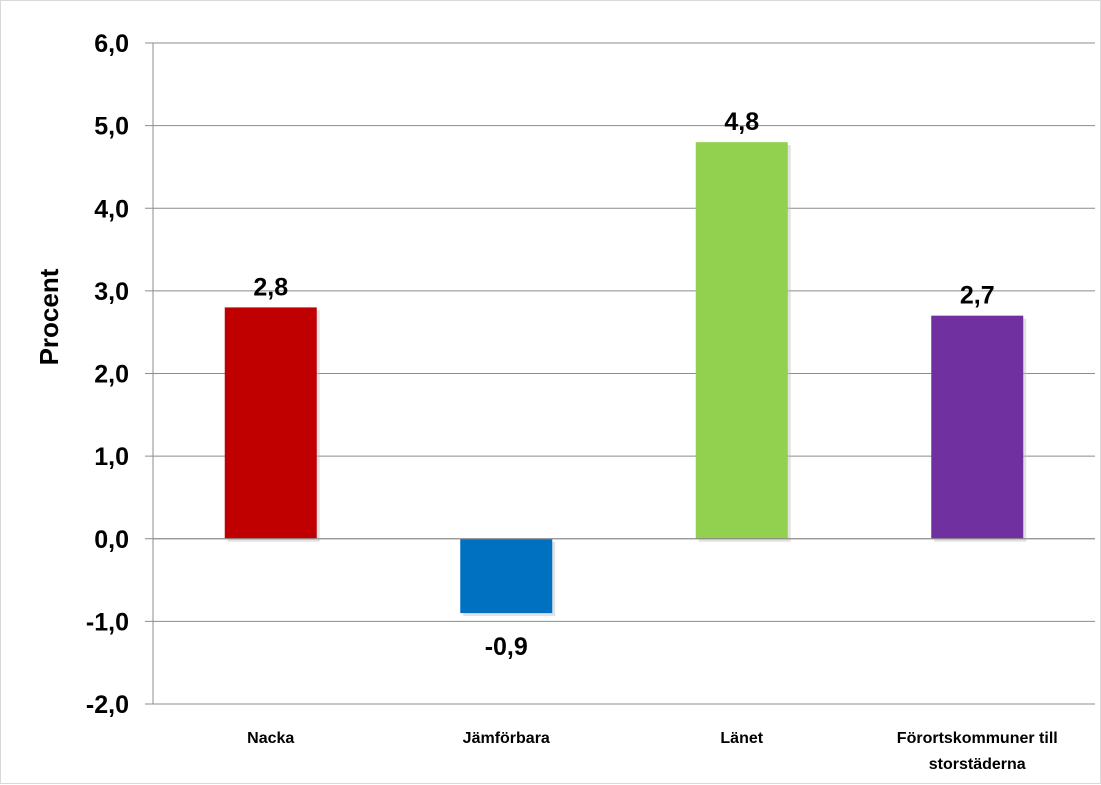 Image resolution: width=1101 pixels, height=785 pixels. I want to click on data-label: 4,8, so click(741, 122).